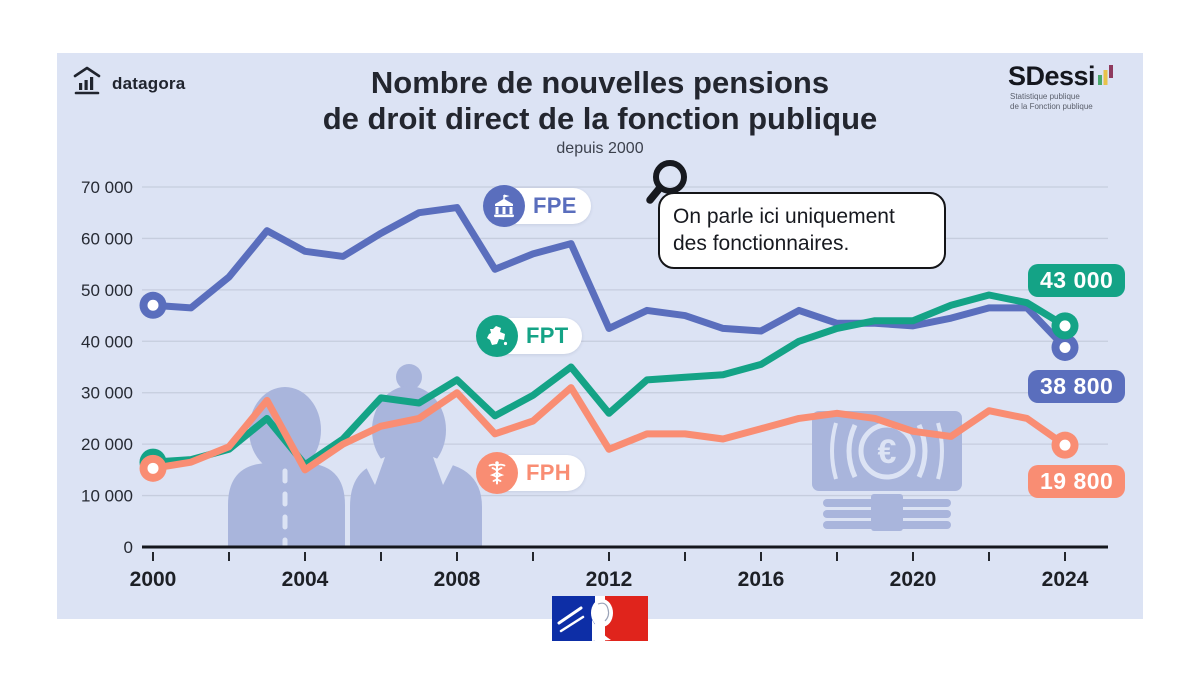 The height and width of the screenshot is (675, 1200). Describe the element at coordinates (761, 579) in the screenshot. I see `svg-text: 2016` at that location.